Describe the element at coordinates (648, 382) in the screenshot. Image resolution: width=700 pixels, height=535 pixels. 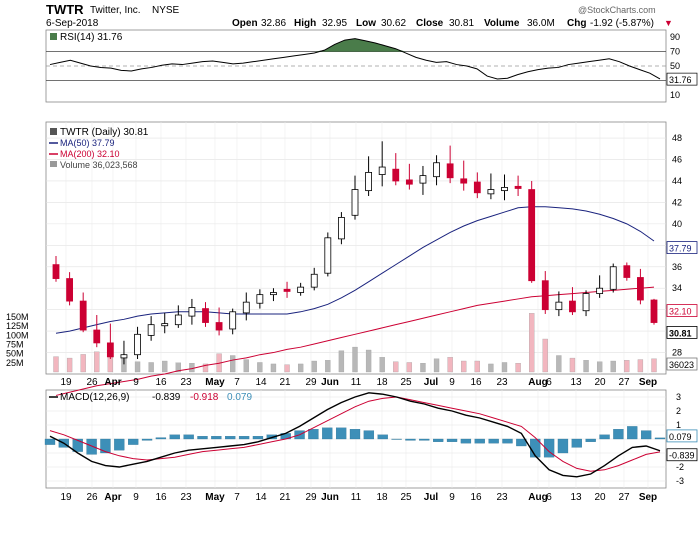
I see `x-axis-label: Sep` at that location.